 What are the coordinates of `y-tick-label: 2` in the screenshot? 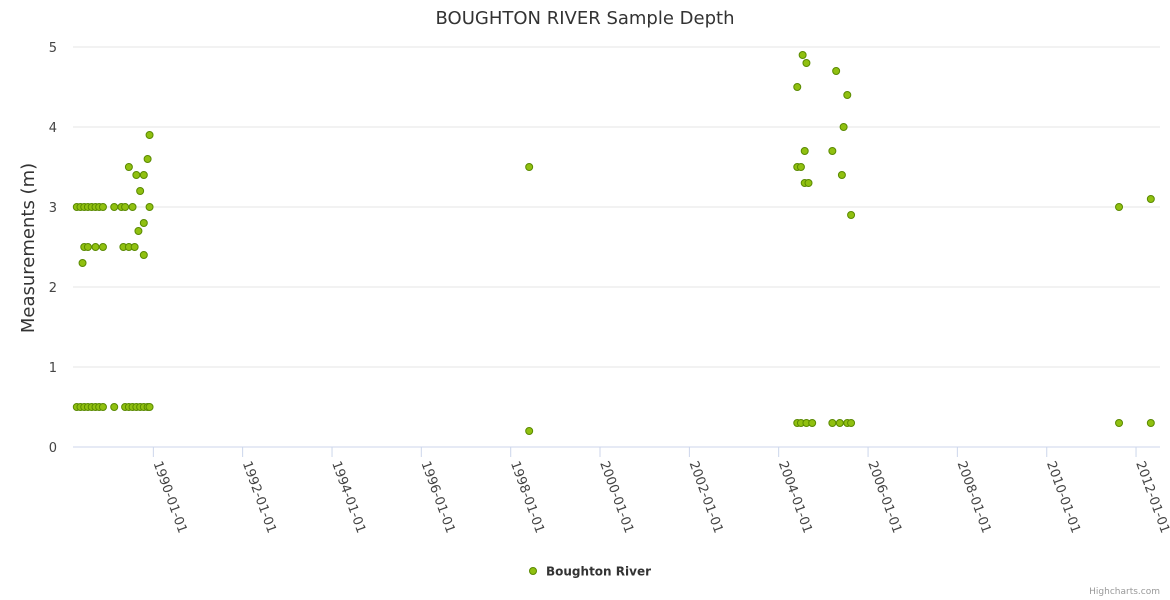 It's located at (53, 288).